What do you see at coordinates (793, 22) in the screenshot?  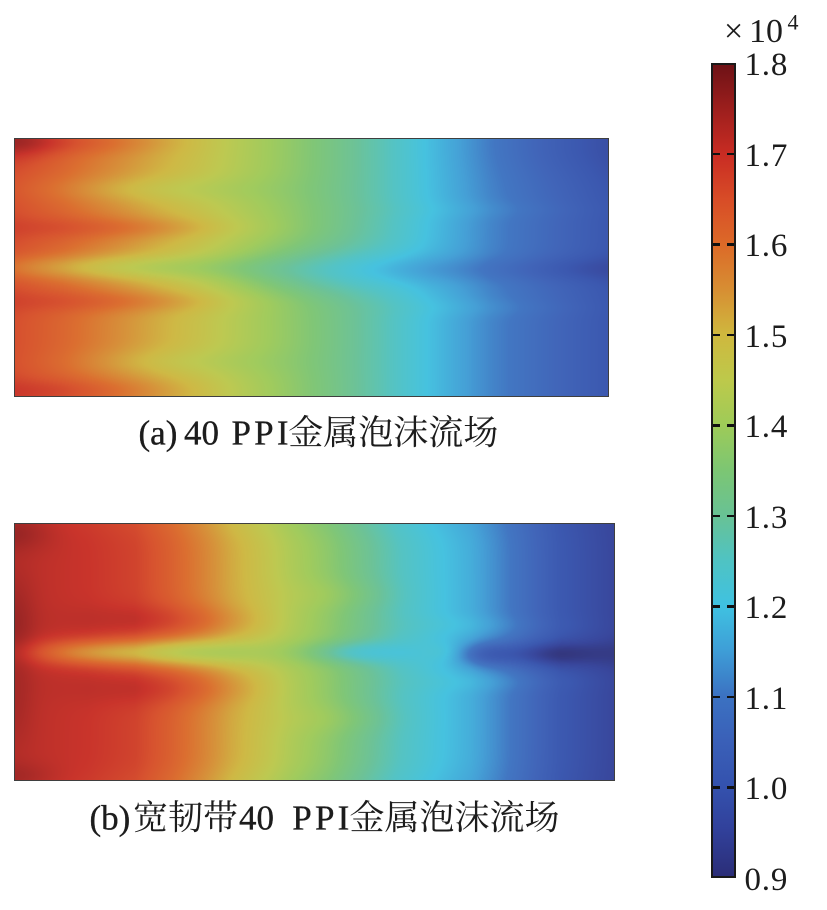 I see `svg-text: 4` at bounding box center [793, 22].